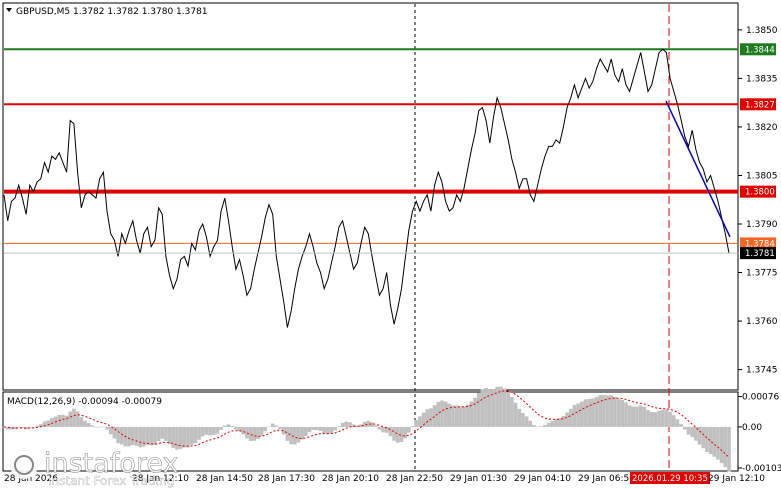 Image resolution: width=781 pixels, height=489 pixels. What do you see at coordinates (224, 479) in the screenshot?
I see `time-tick-label: 28 Jan 14:50` at bounding box center [224, 479].